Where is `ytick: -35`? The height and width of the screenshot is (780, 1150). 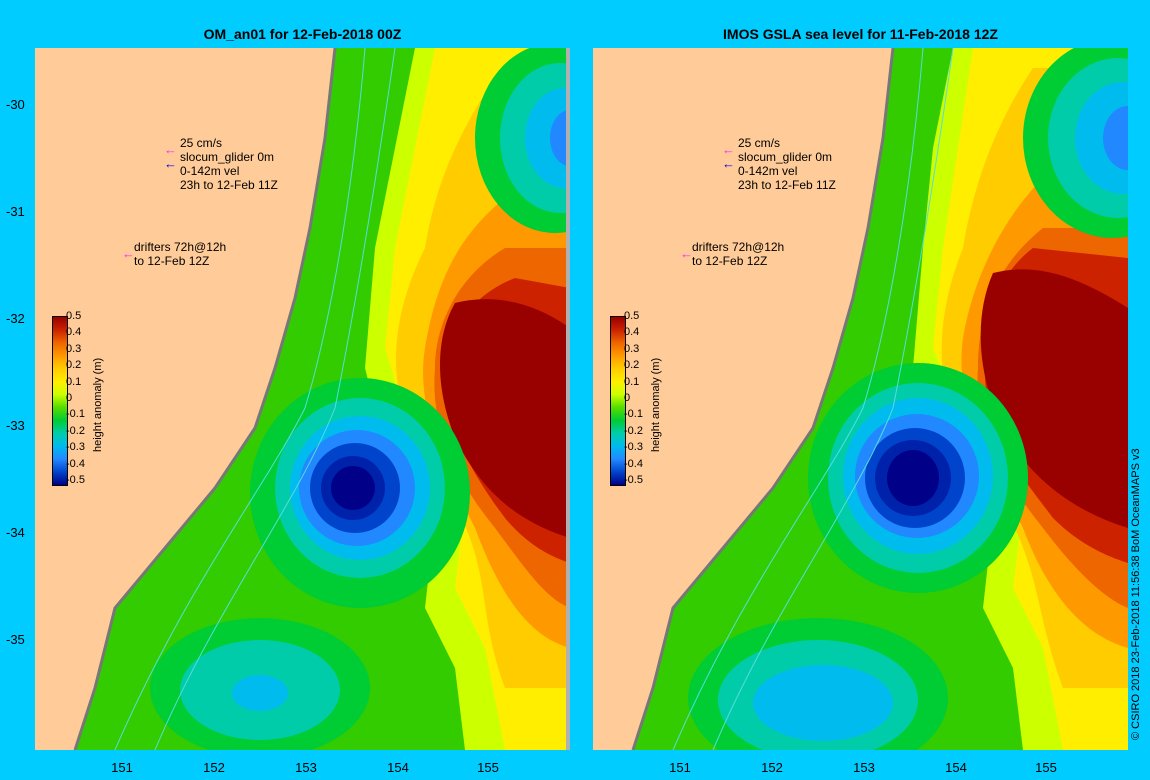
ytick: -35 is located at coordinates (15, 639).